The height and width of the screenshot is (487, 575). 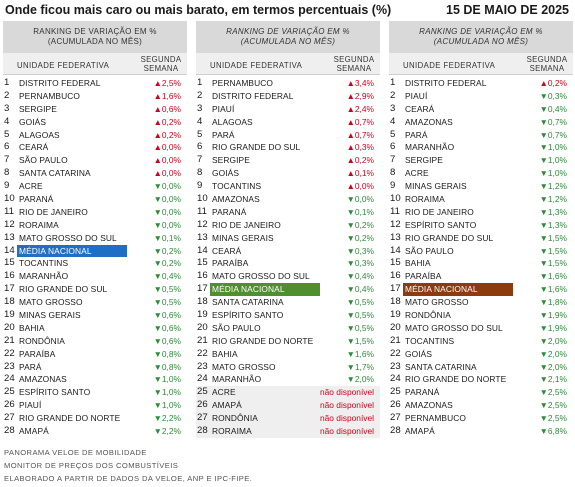 What do you see at coordinates (481, 238) in the screenshot?
I see `table-row: 13 RIO GRANDE DO SUL ▼1,5%` at bounding box center [481, 238].